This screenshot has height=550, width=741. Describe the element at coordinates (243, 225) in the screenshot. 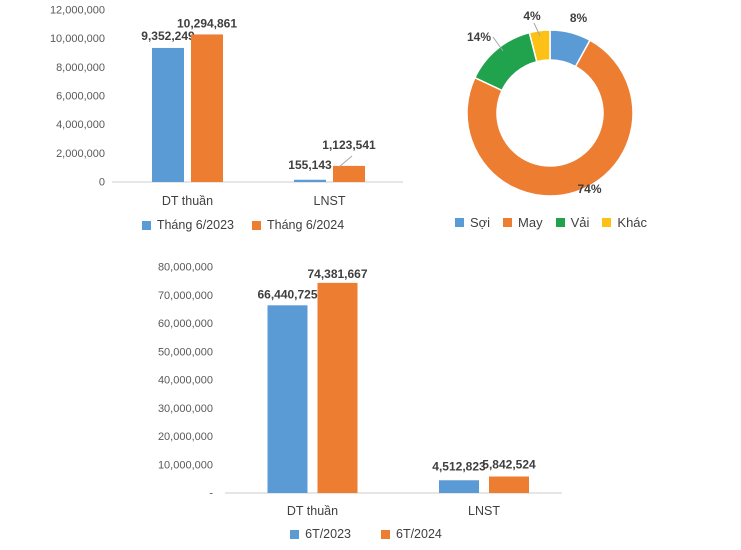

I see `monthly-chart-legend: Tháng 6/2023 Tháng 6/2024` at that location.